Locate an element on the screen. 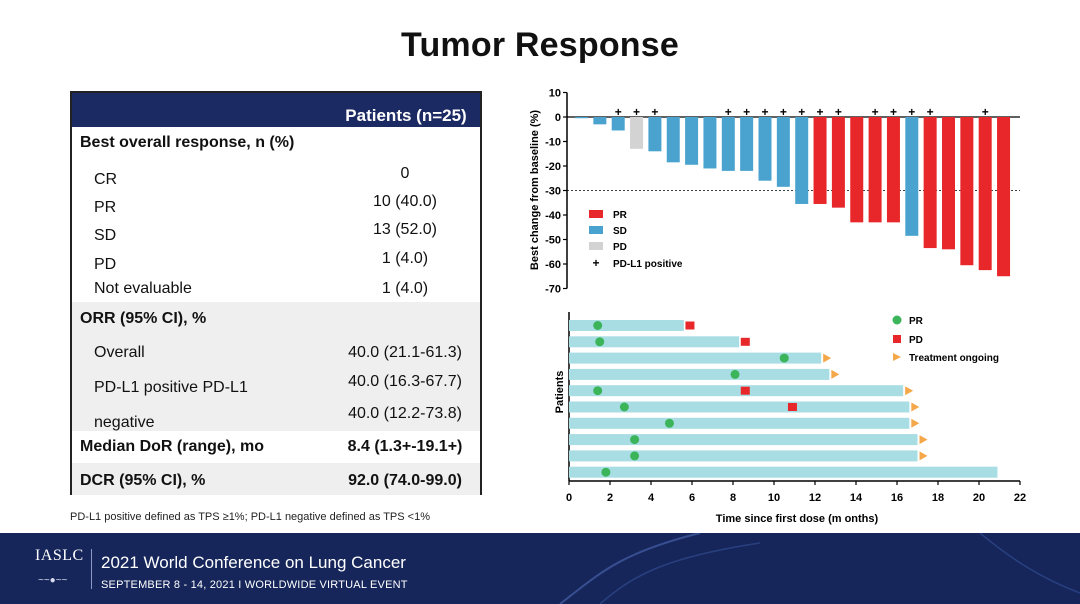  x-axis-label: Time since first dose (m onths) is located at coordinates (797, 519).